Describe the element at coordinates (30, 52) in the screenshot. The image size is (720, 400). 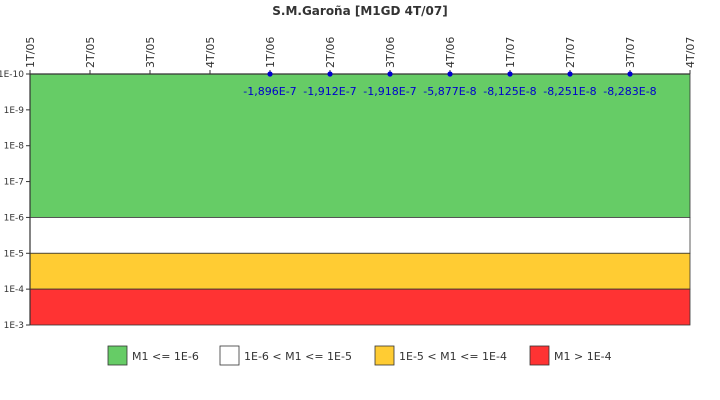
I see `x-tick-label: 1T/05` at that location.